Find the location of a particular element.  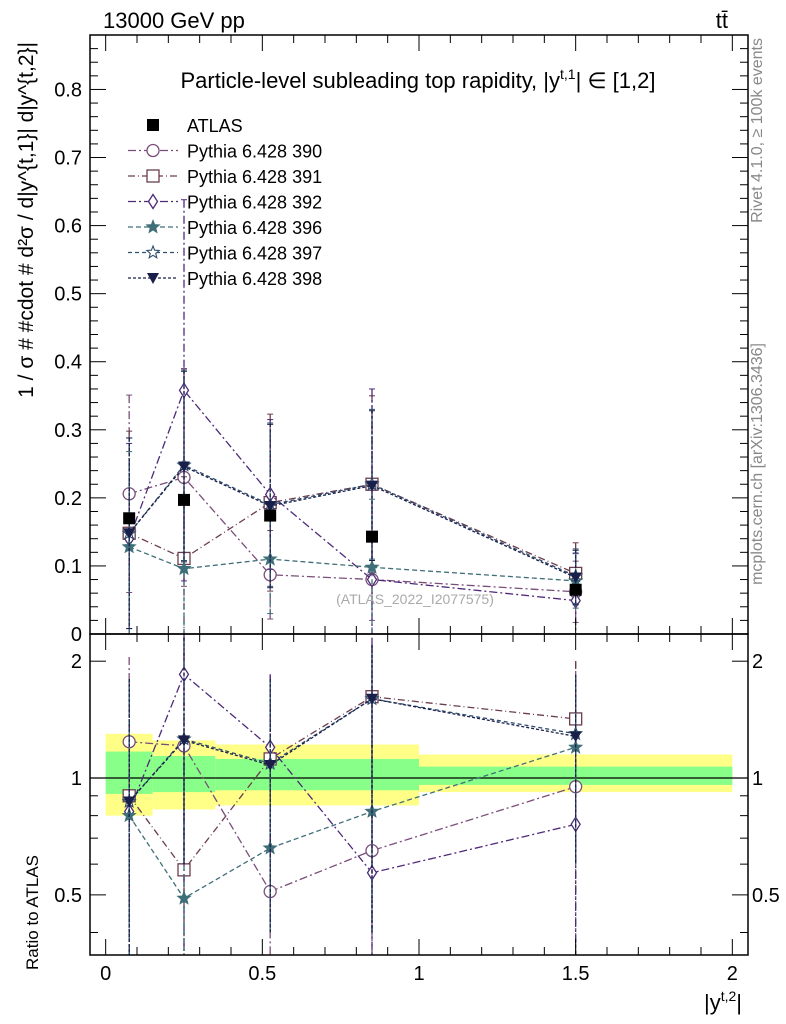

legend-marker-p392 is located at coordinates (153, 201).